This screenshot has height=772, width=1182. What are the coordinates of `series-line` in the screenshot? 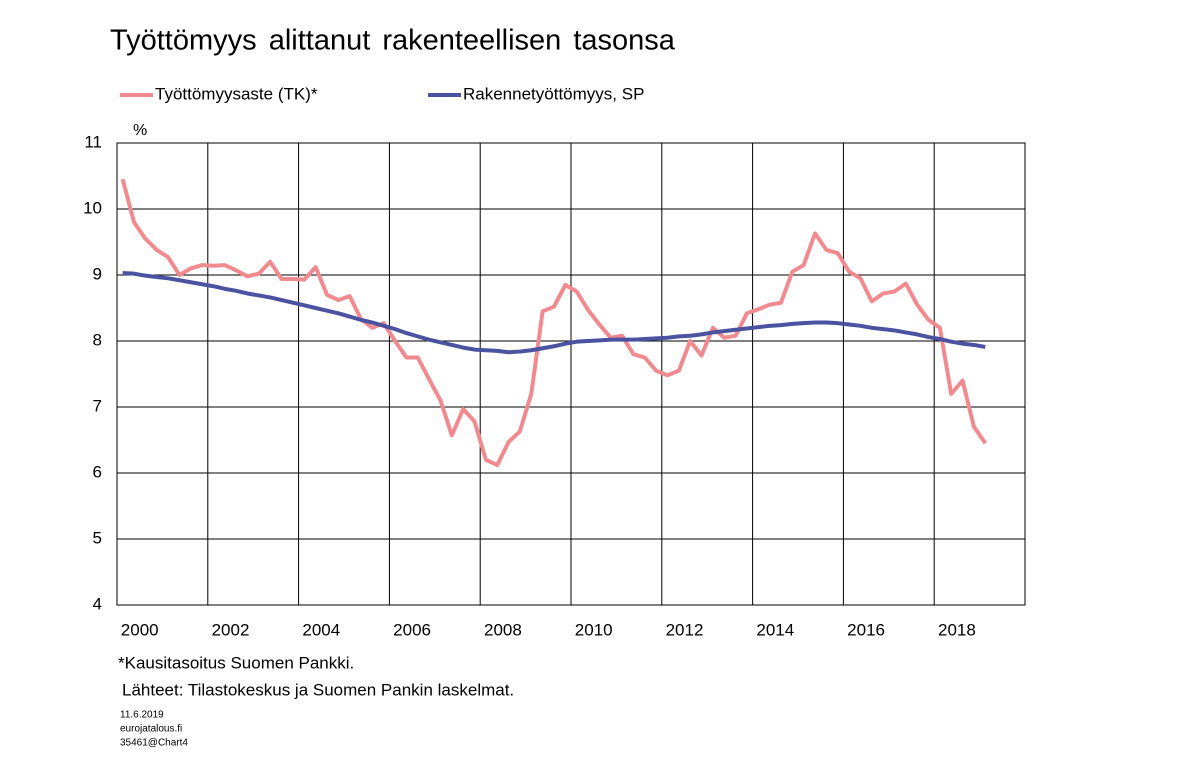 It's located at (554, 313).